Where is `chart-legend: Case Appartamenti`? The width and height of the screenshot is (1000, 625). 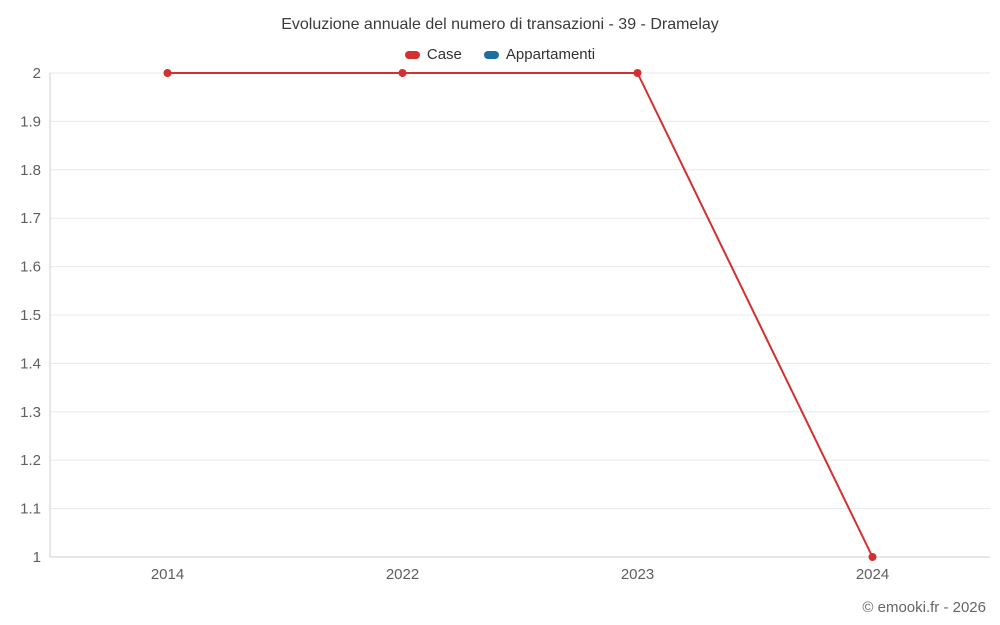 chart-legend: Case Appartamenti is located at coordinates (500, 54).